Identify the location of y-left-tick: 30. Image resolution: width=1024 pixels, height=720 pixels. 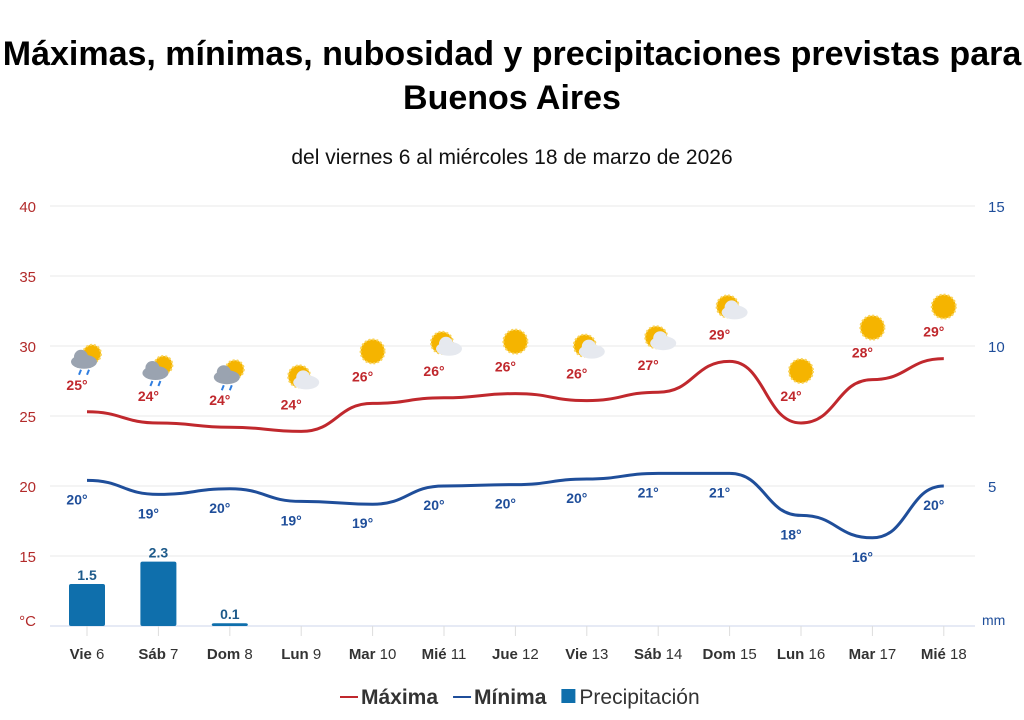
(27, 347).